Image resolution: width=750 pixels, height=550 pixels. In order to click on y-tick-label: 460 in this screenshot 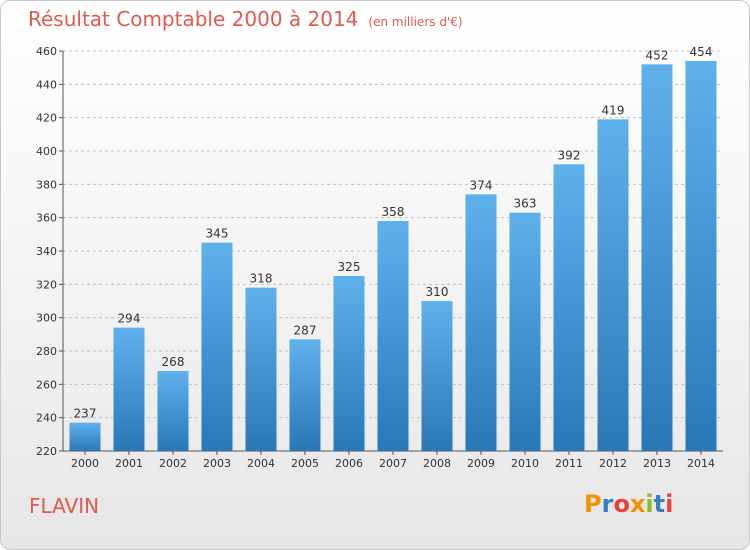, I will do `click(46, 51)`.